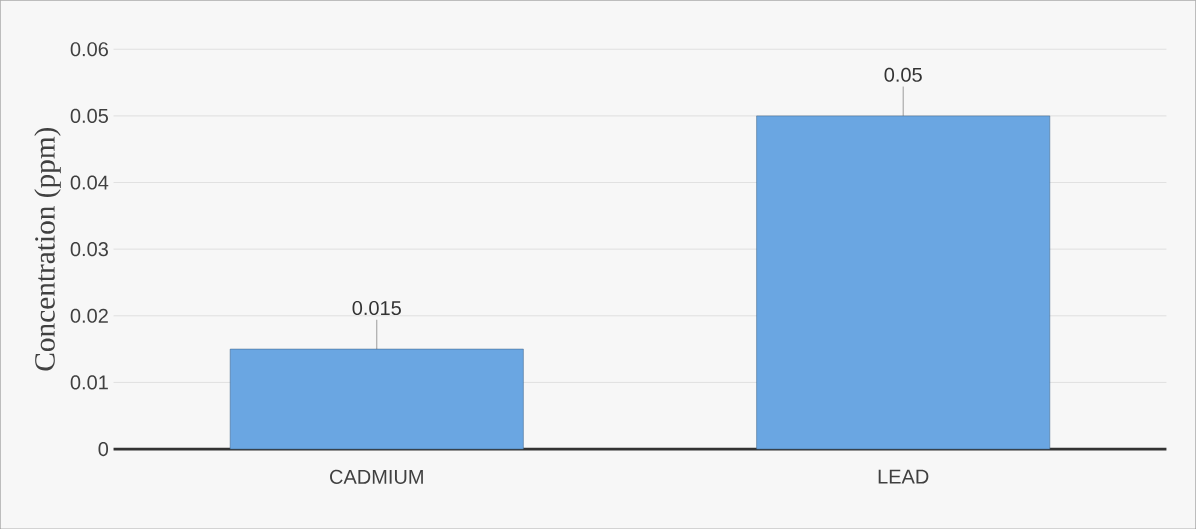 The image size is (1196, 529). What do you see at coordinates (903, 476) in the screenshot?
I see `x-tick-label: LEAD` at bounding box center [903, 476].